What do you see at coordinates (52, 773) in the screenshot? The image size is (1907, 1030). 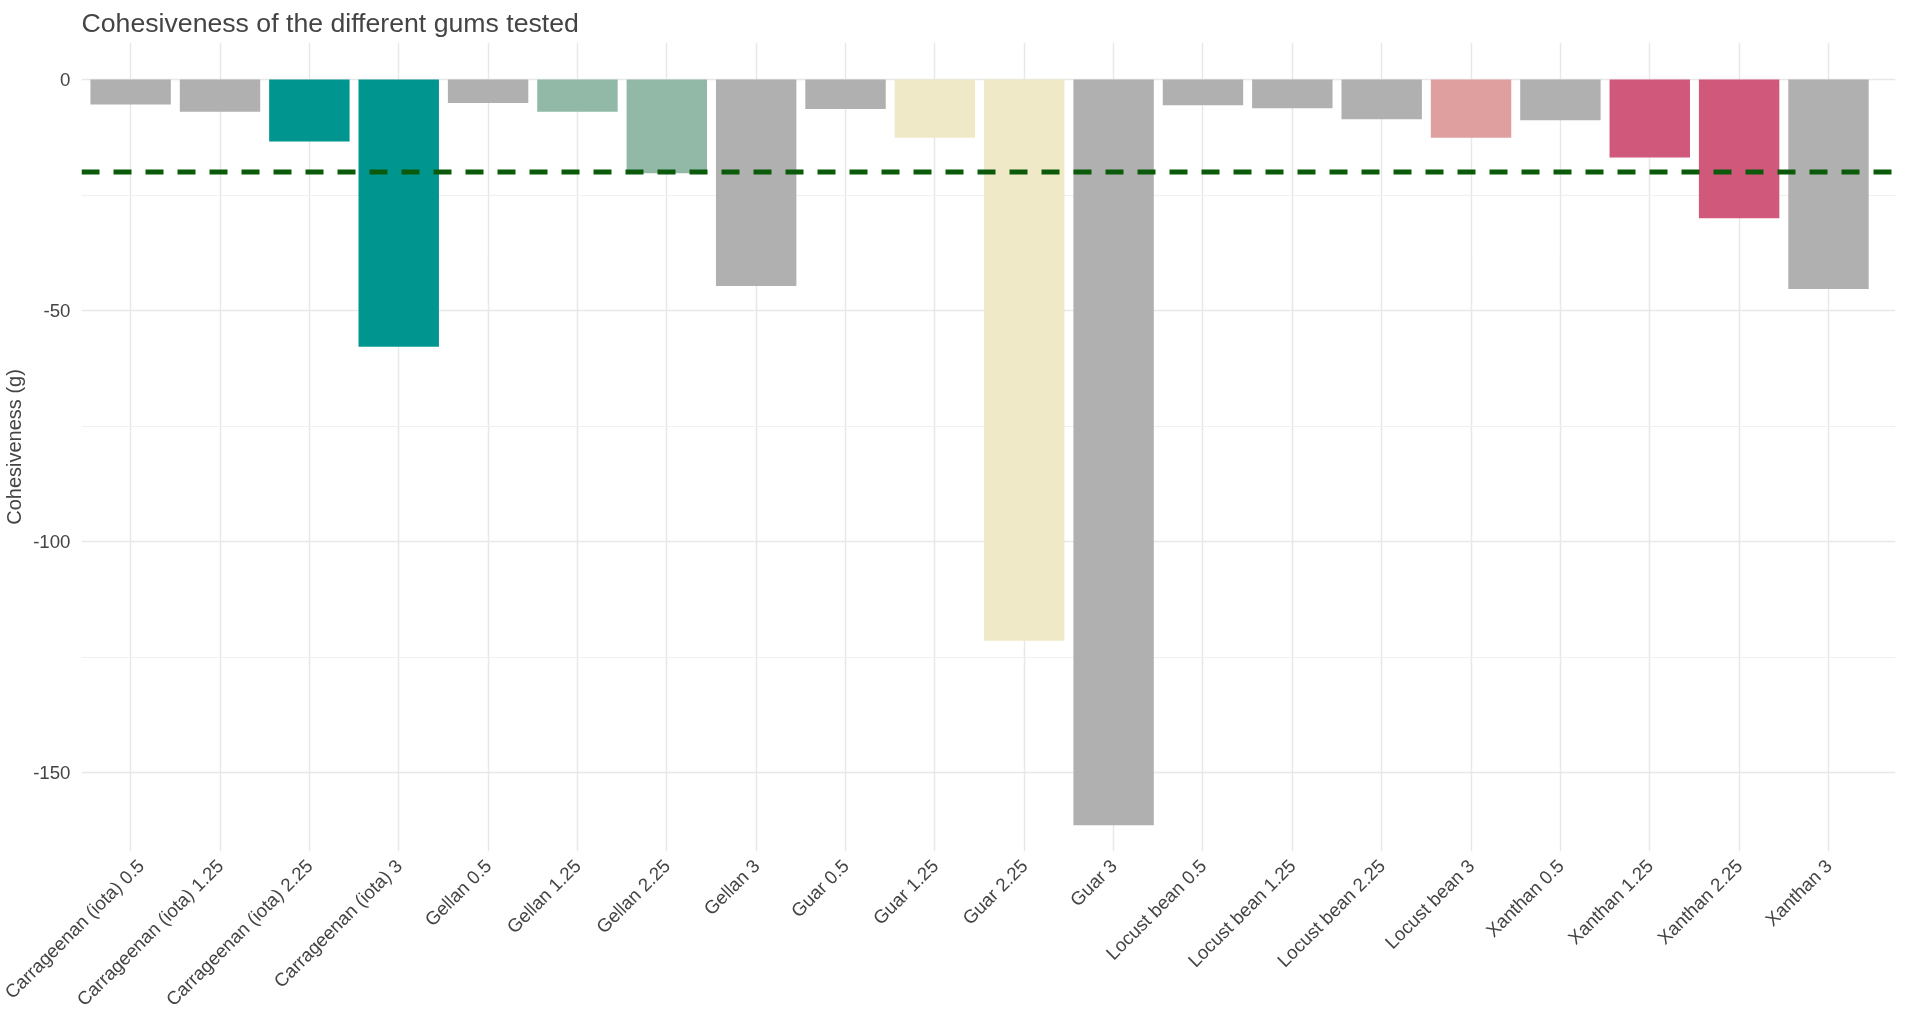 I see `y-tick-label: -150` at bounding box center [52, 773].